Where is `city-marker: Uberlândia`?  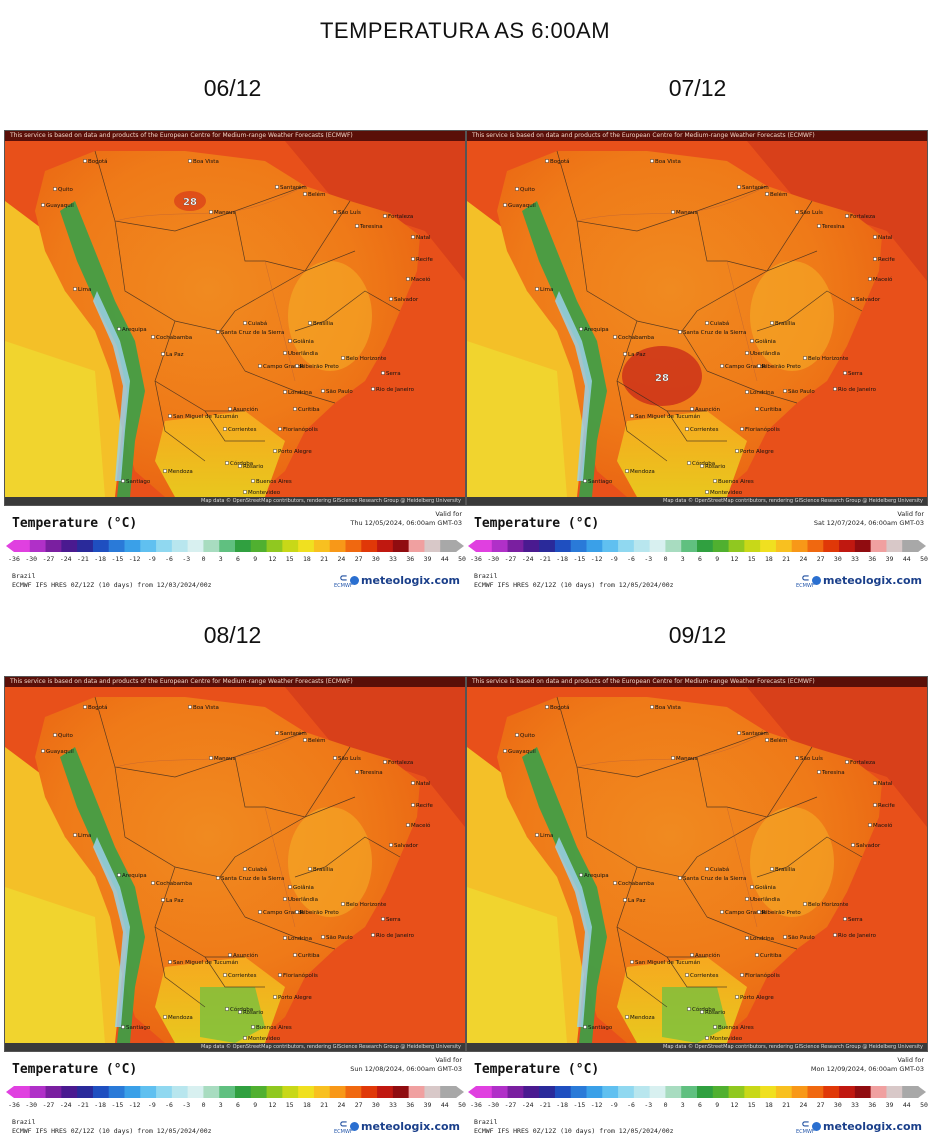 city-marker: Uberlândia is located at coordinates (762, 353).